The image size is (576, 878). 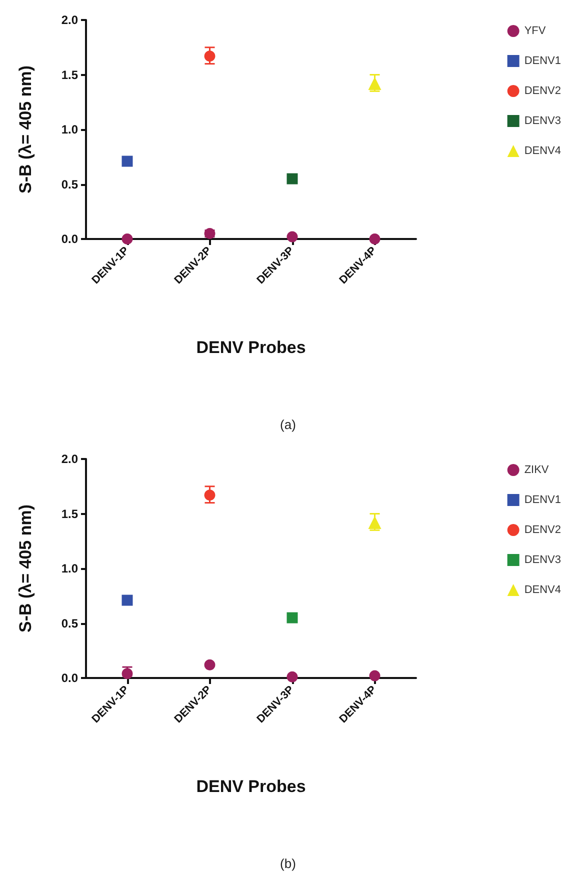 I want to click on text: (b), so click(x=288, y=863).